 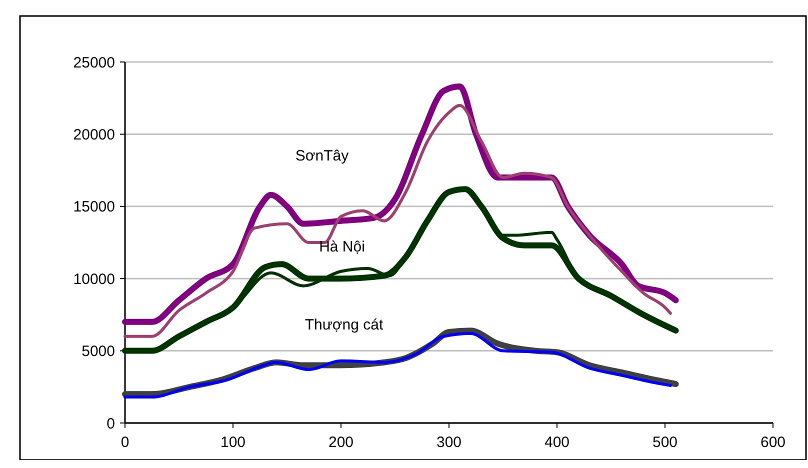 I want to click on x-tick-label: 400, so click(x=557, y=442).